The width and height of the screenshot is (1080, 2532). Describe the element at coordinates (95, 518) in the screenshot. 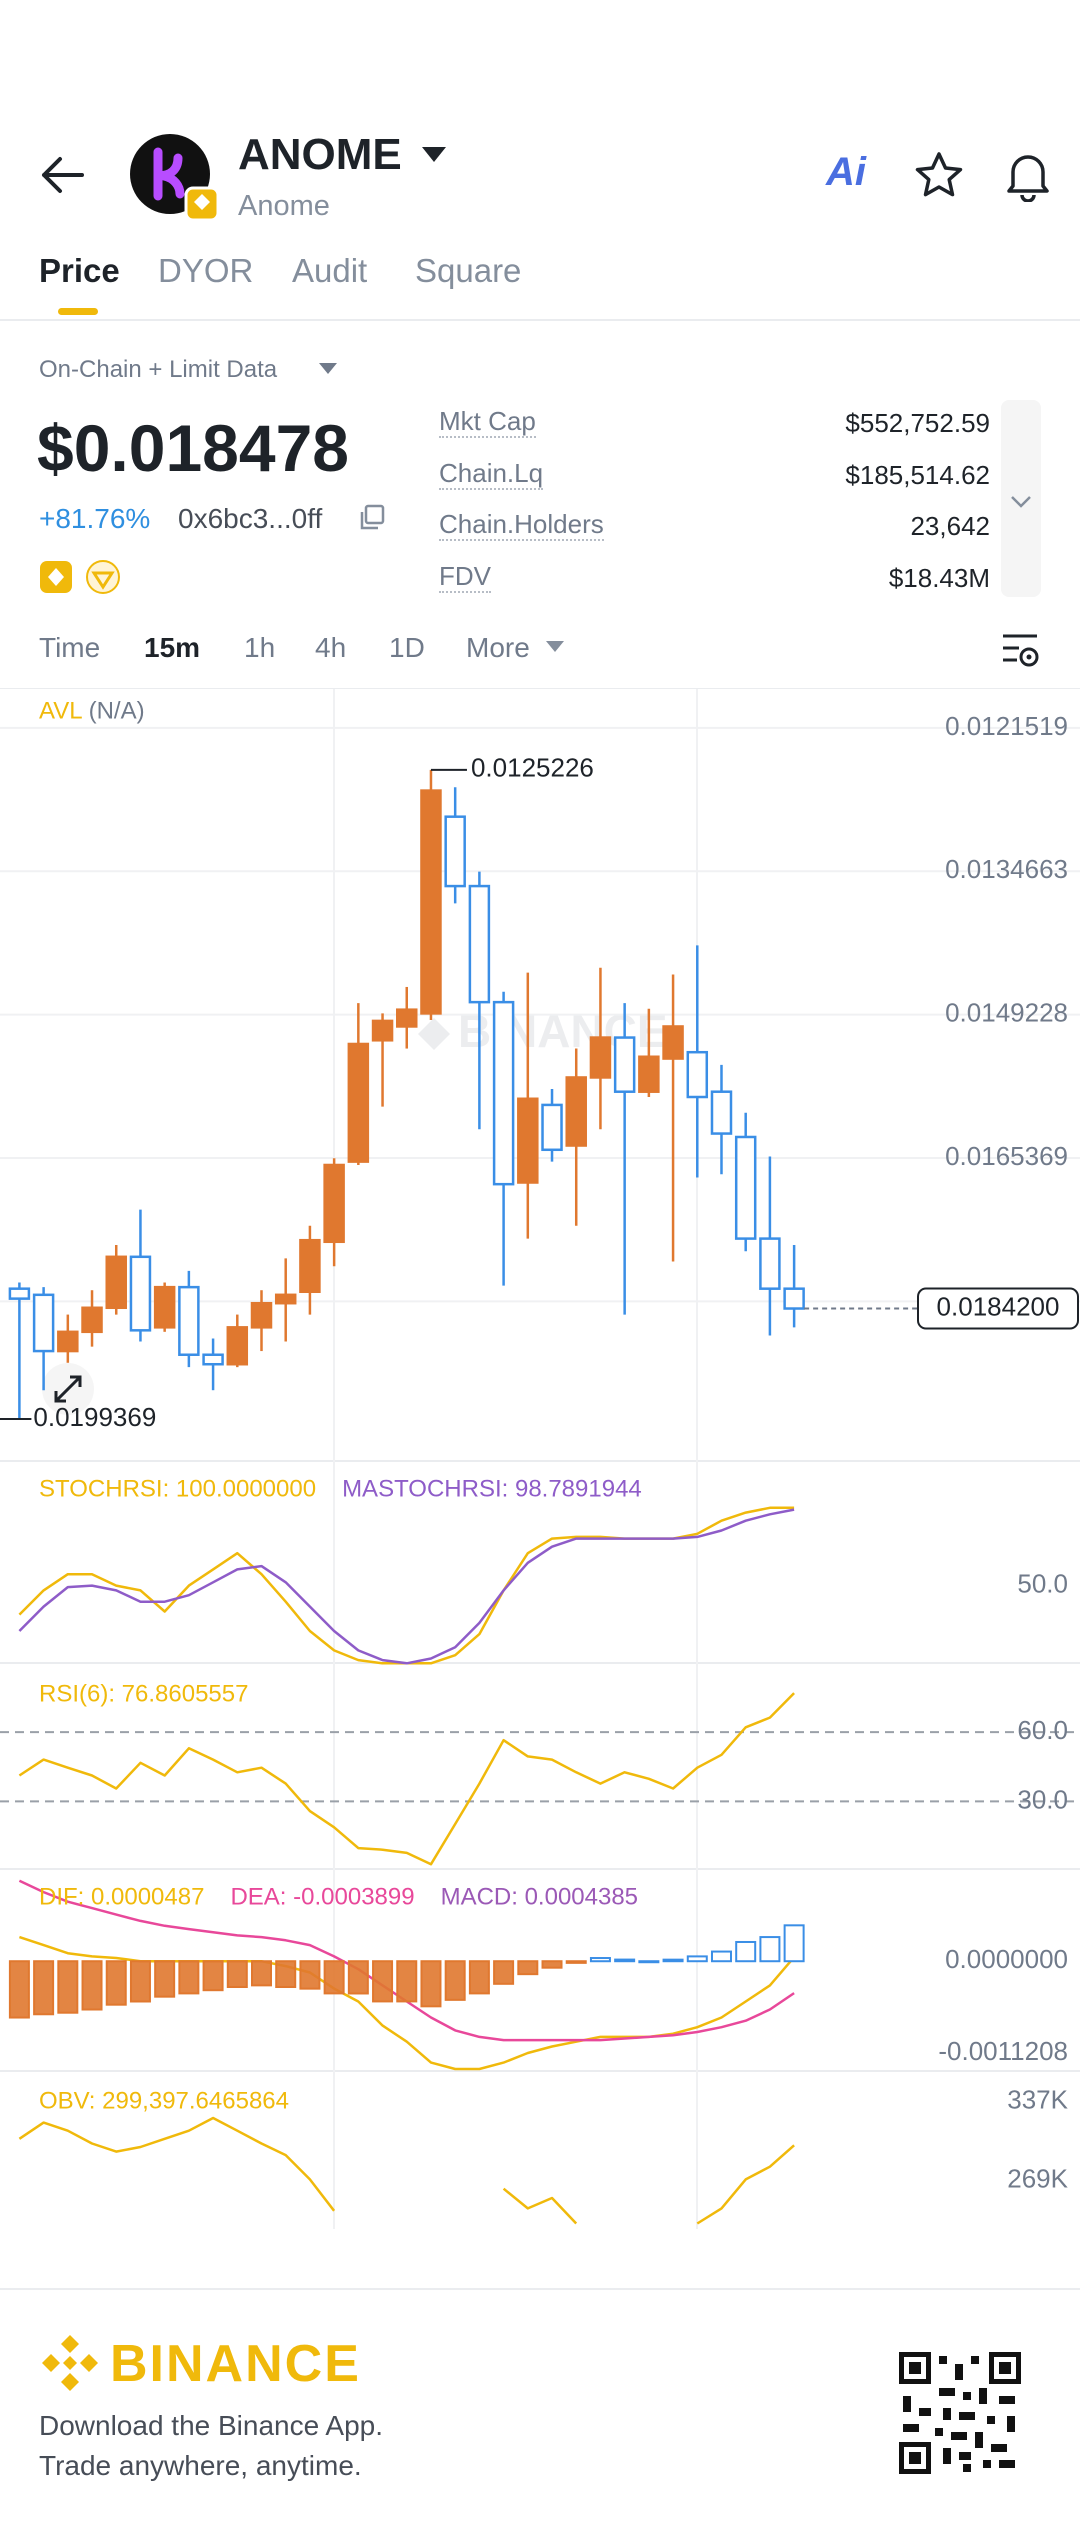

I see `price-change: +81.76%` at that location.